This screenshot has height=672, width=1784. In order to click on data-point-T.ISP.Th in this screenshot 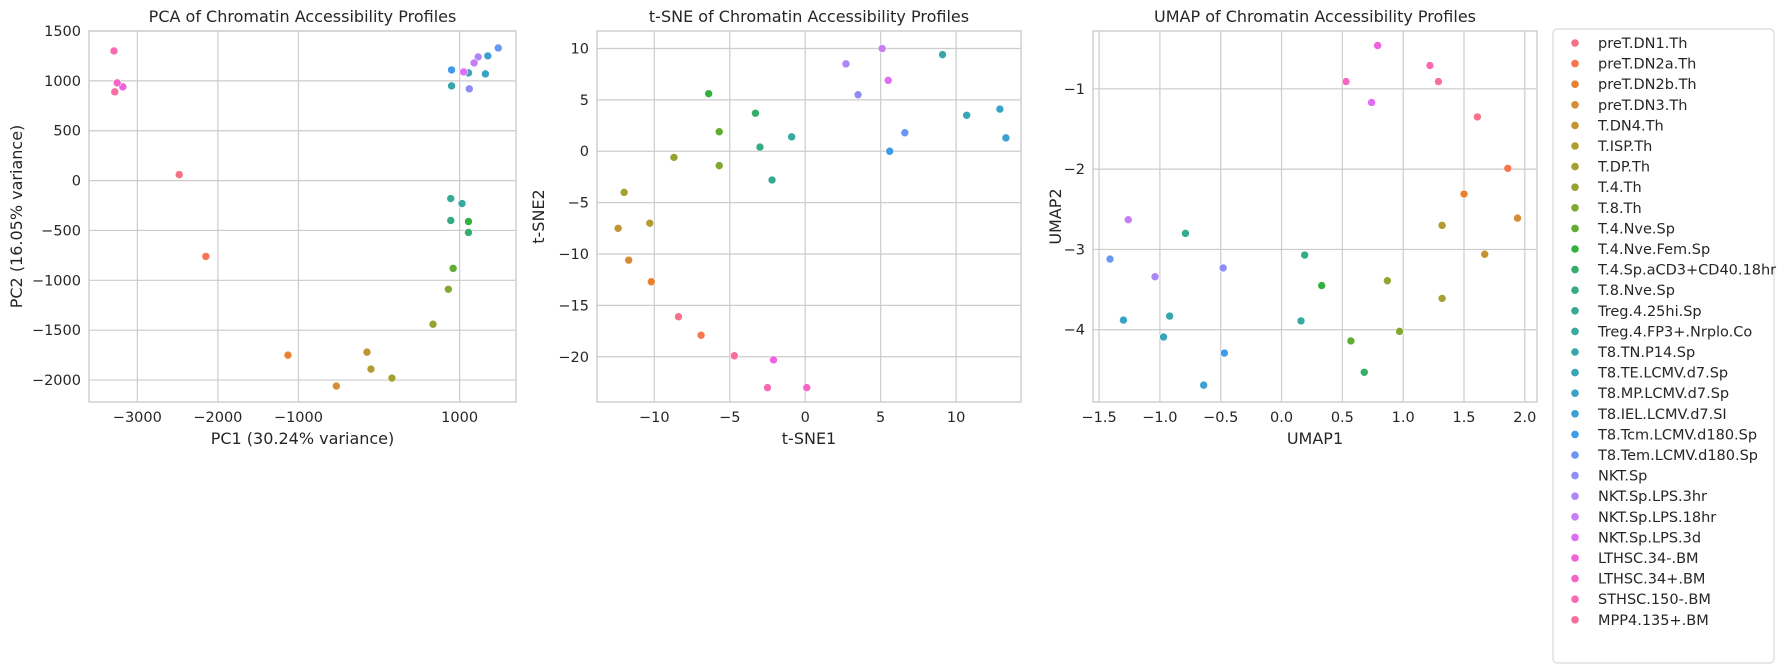, I will do `click(650, 223)`.